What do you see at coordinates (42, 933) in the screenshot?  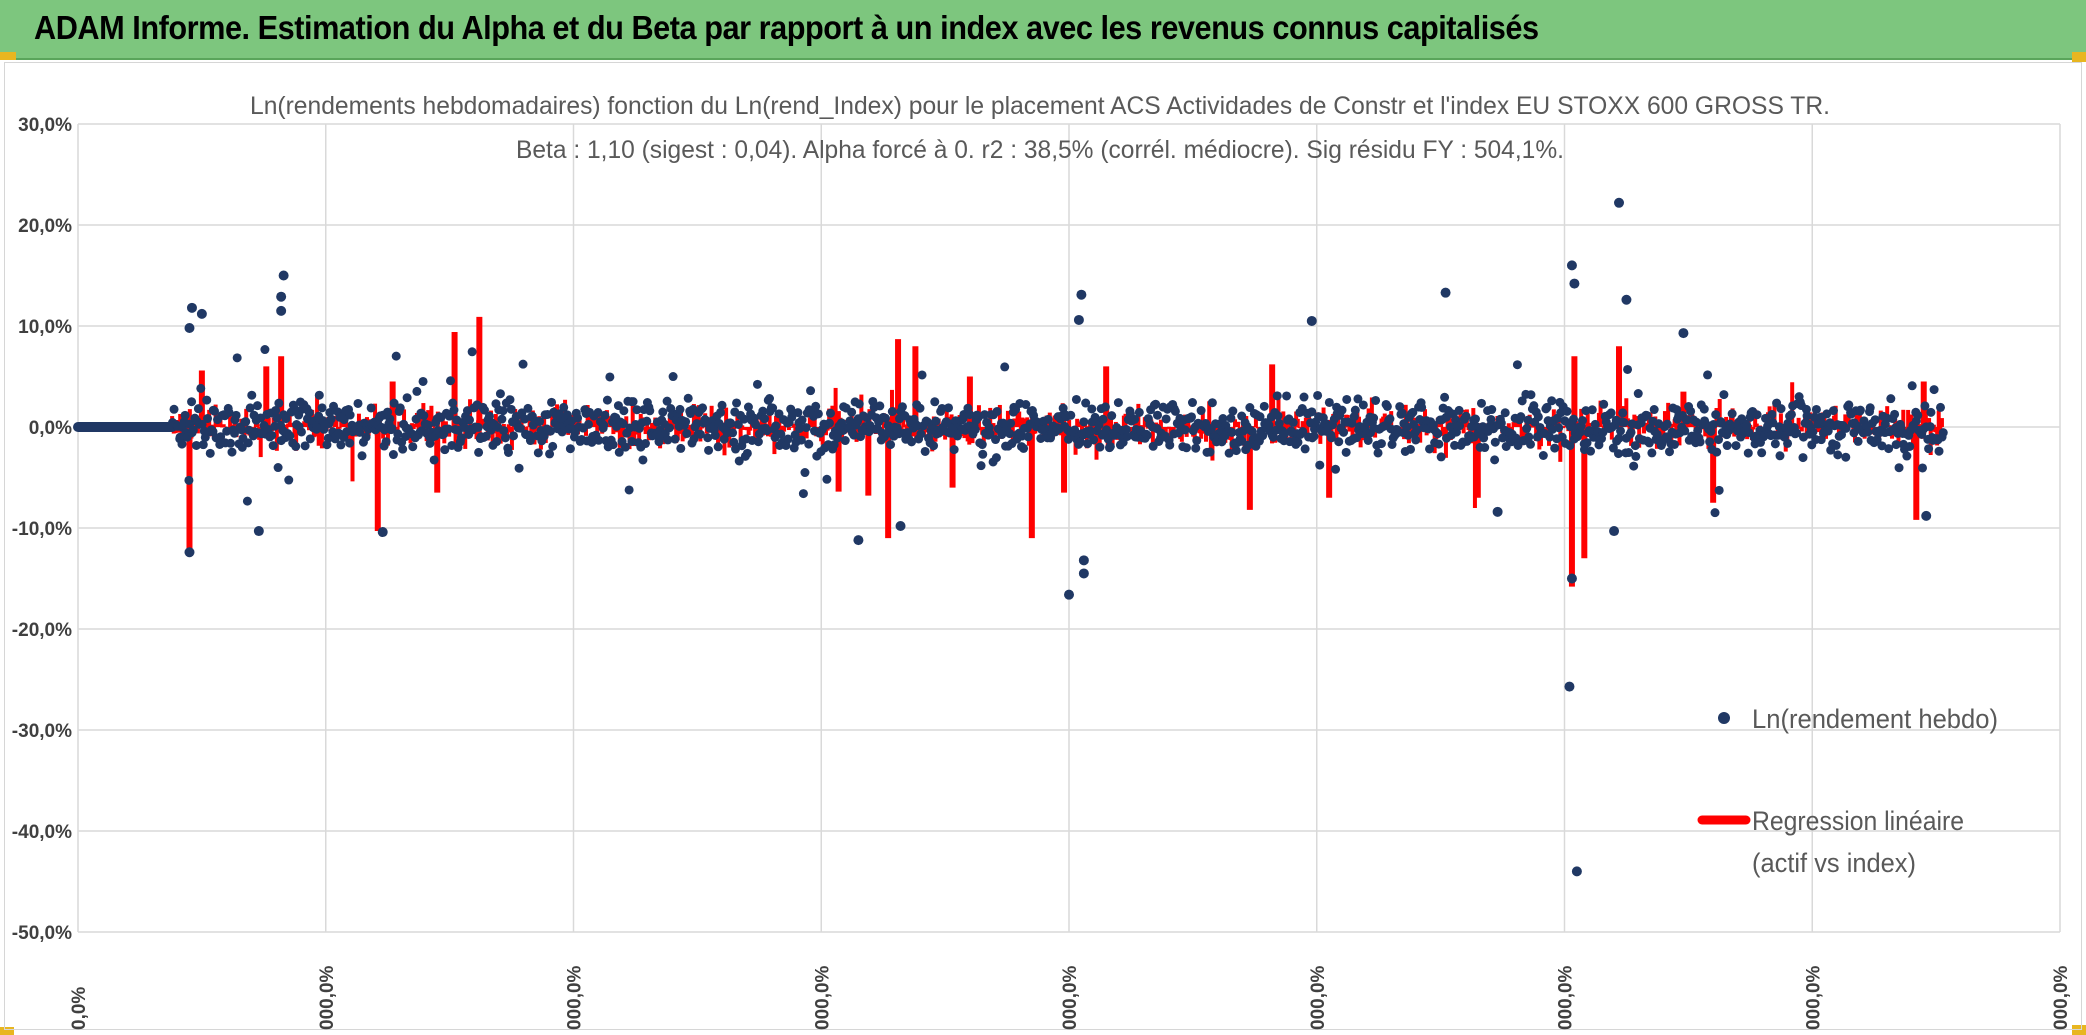 I see `y-tick-label: -50,0%` at bounding box center [42, 933].